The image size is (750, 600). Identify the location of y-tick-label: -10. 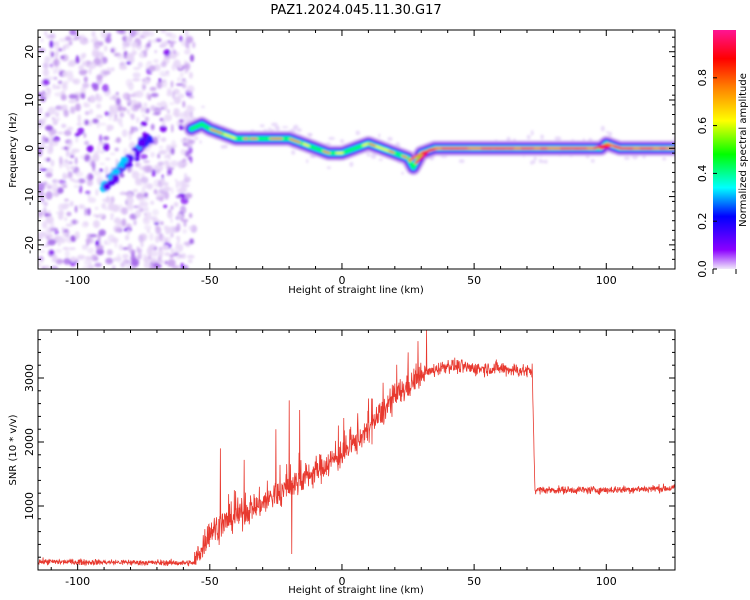
(29, 197).